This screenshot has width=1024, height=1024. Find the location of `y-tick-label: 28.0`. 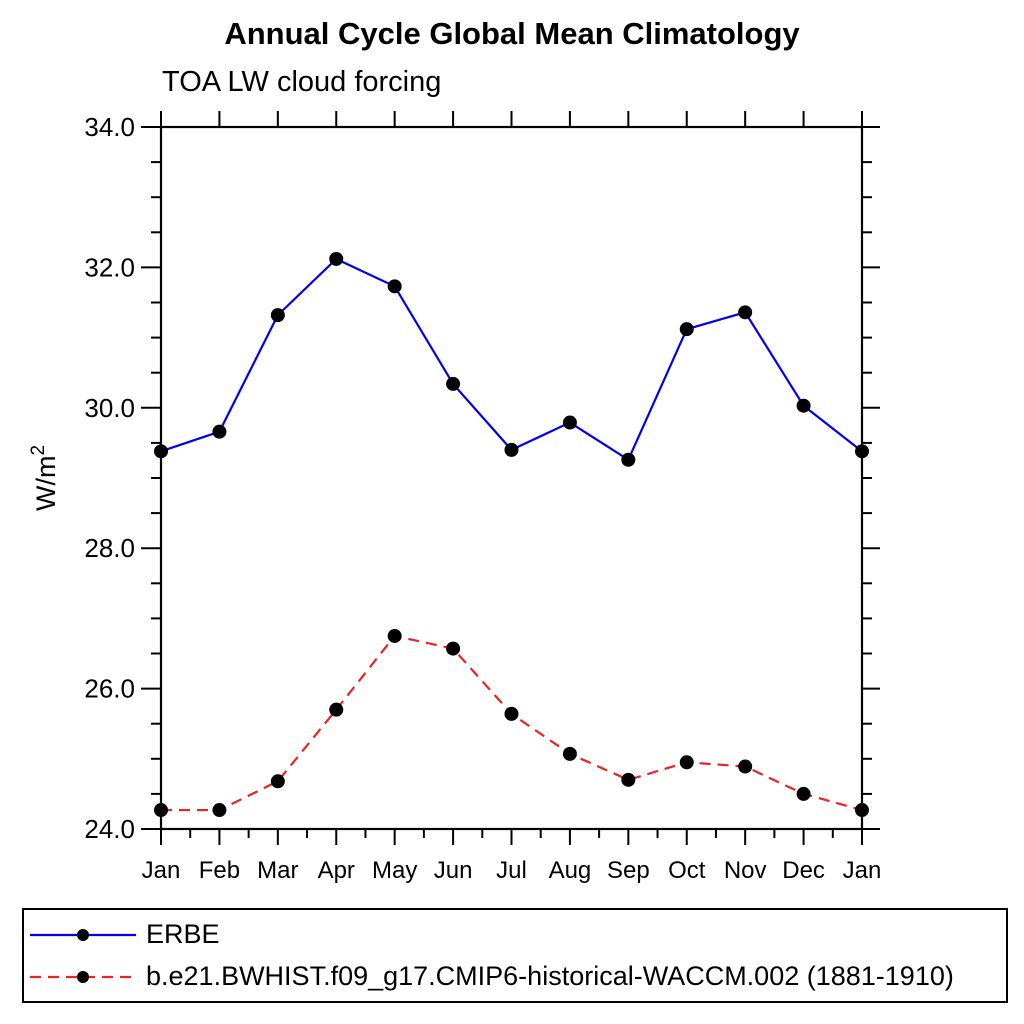

y-tick-label: 28.0 is located at coordinates (109, 548).